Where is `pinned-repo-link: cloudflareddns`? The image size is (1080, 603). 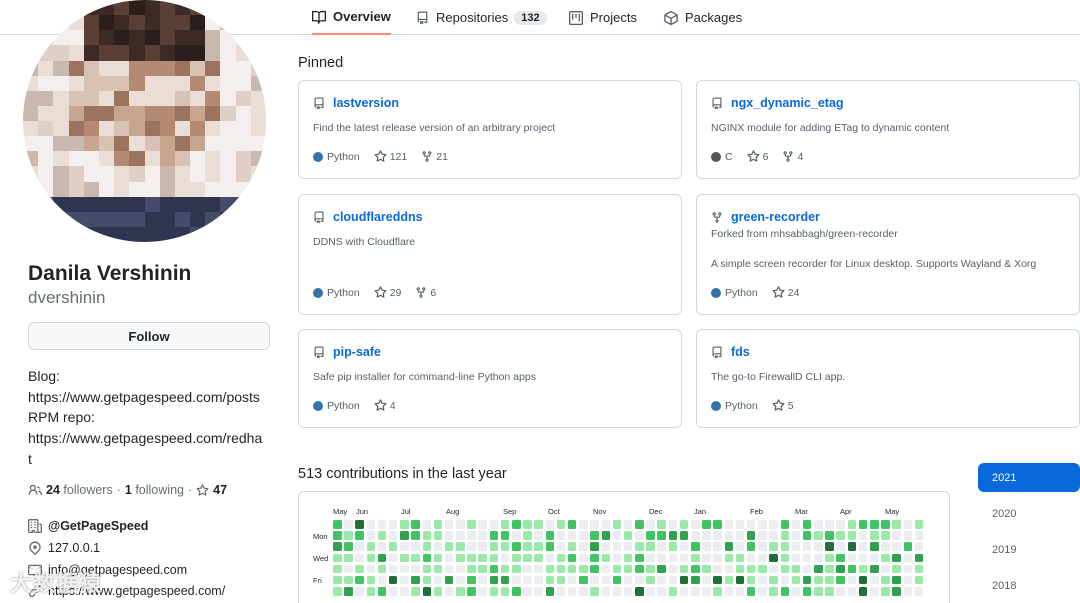
pinned-repo-link: cloudflareddns is located at coordinates (368, 217).